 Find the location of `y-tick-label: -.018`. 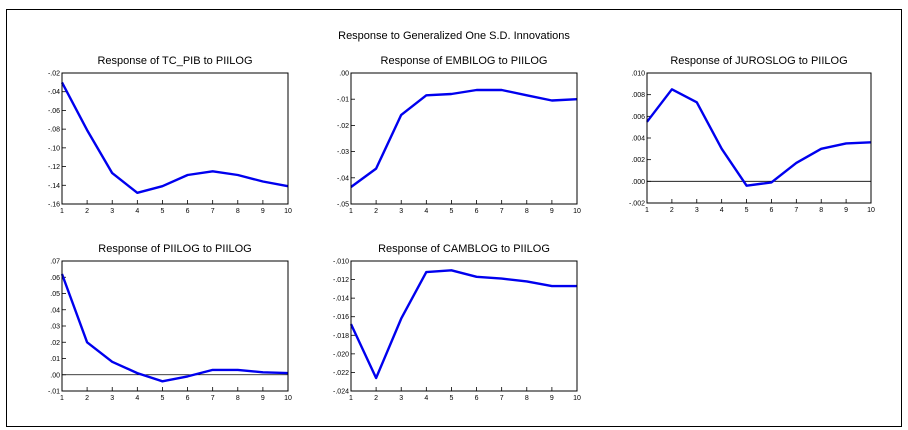

y-tick-label: -.018 is located at coordinates (341, 336).